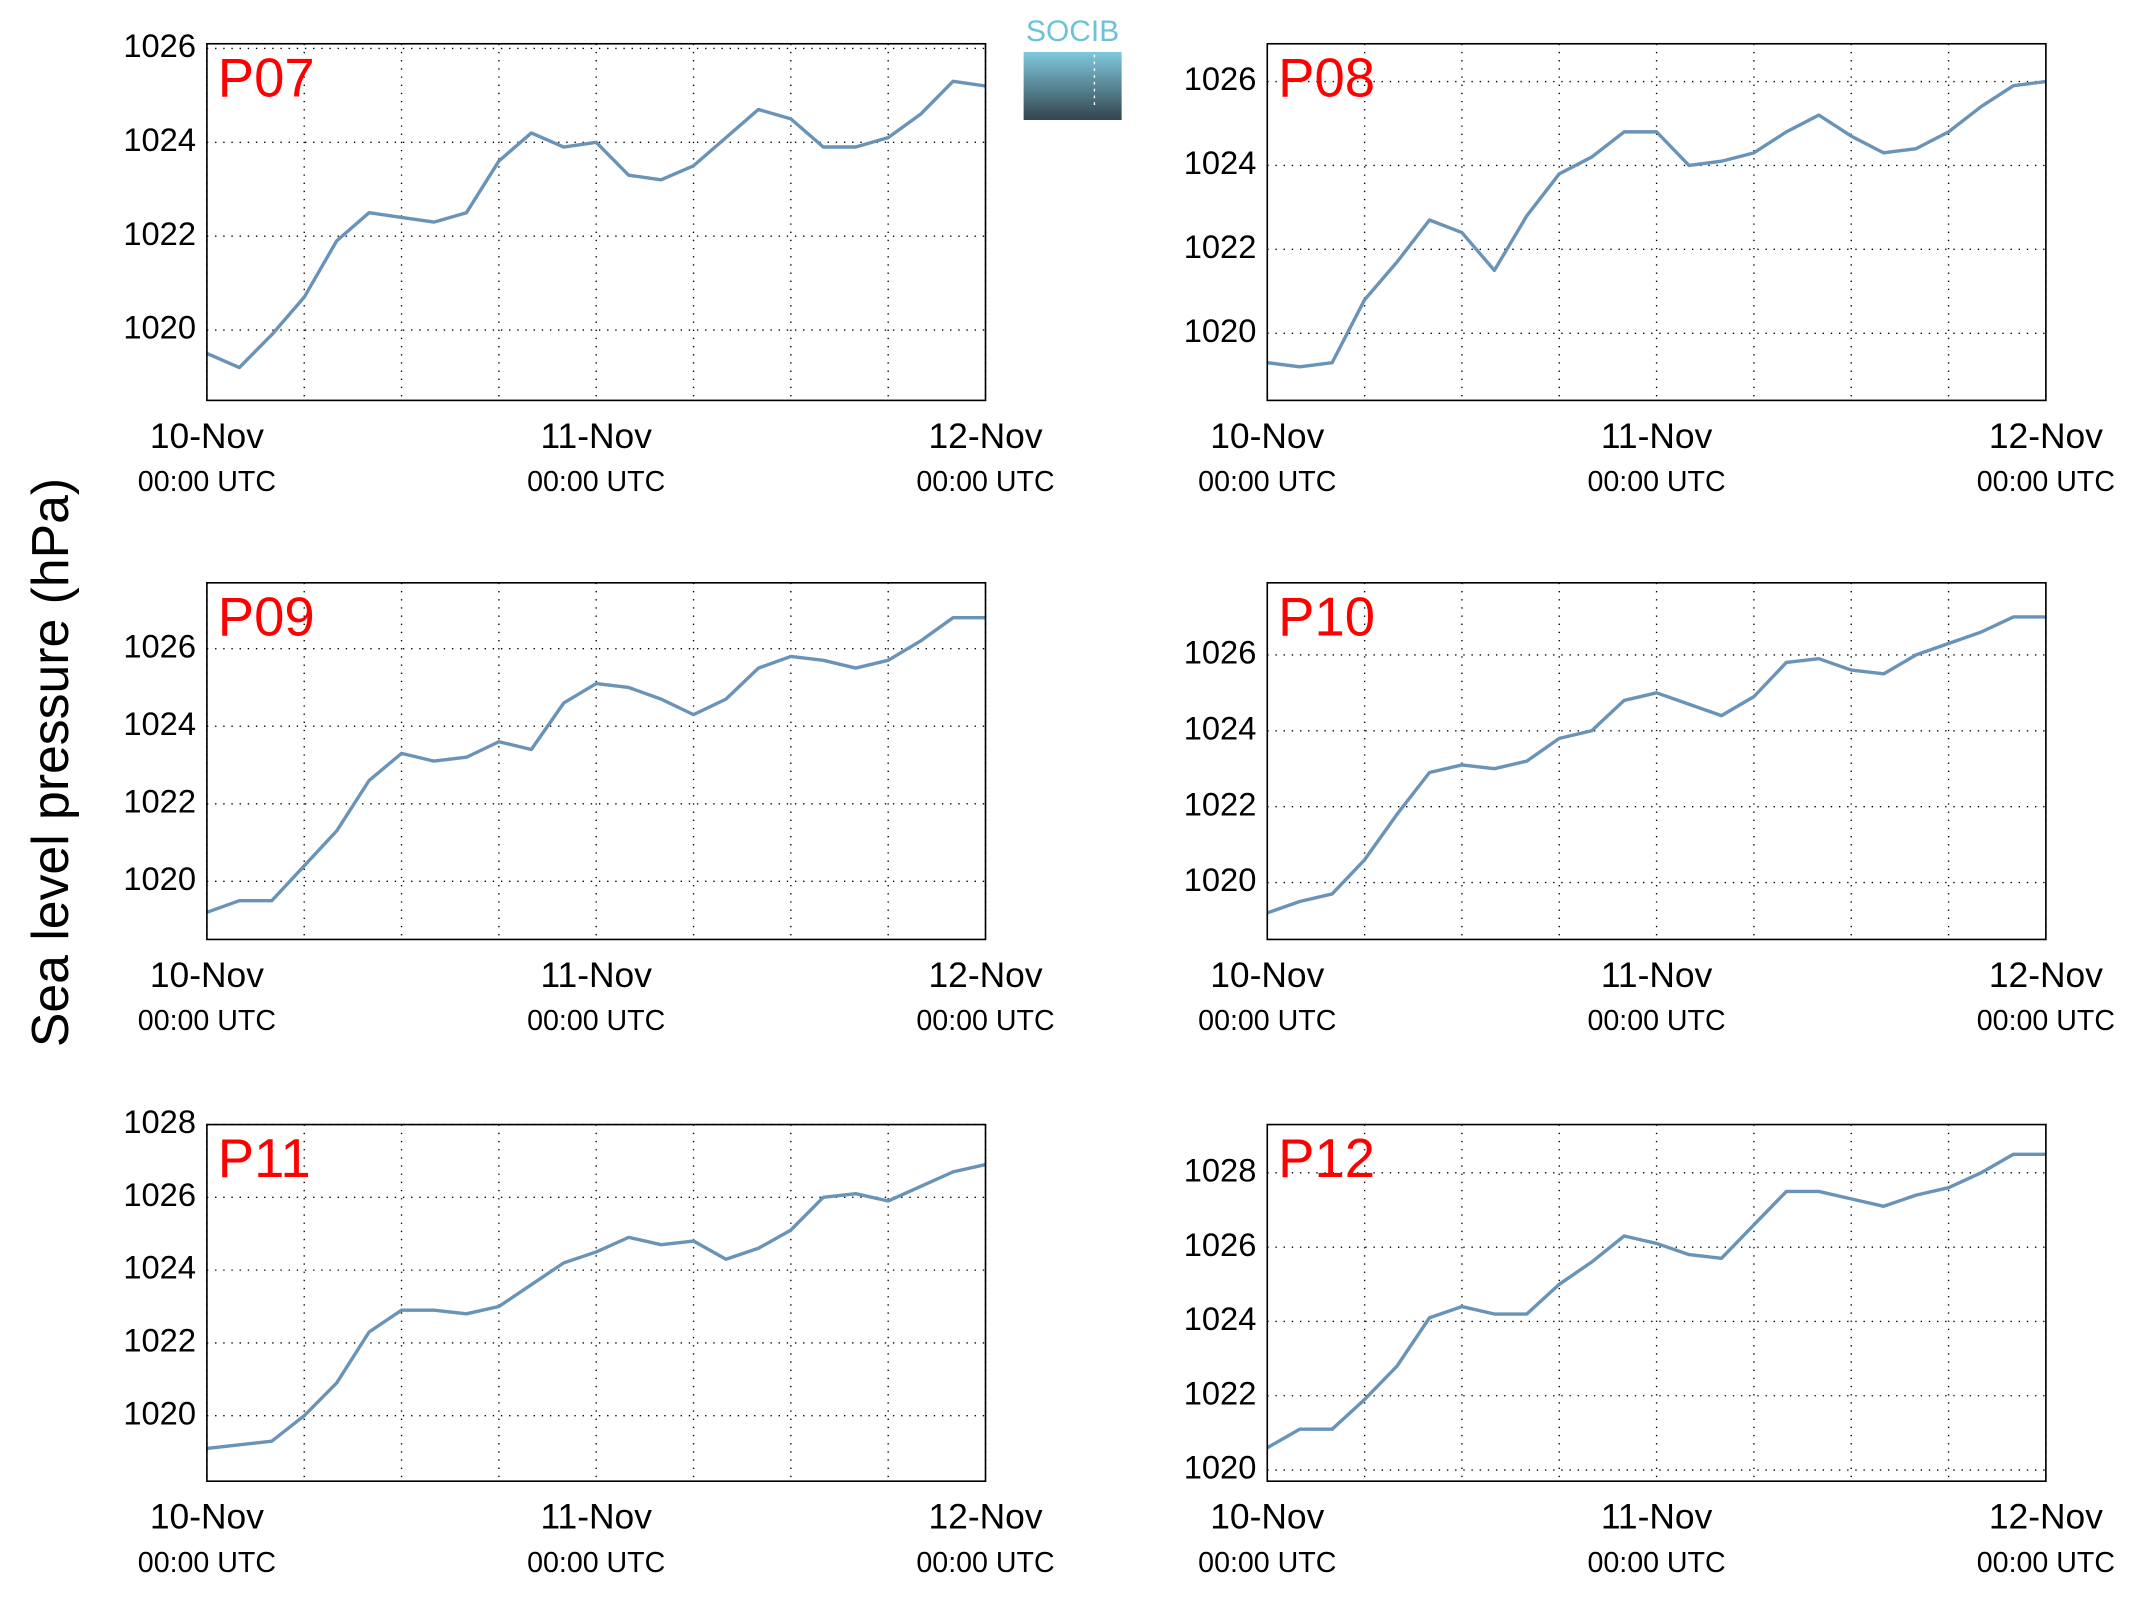  I want to click on logo-box, so click(1072, 85).